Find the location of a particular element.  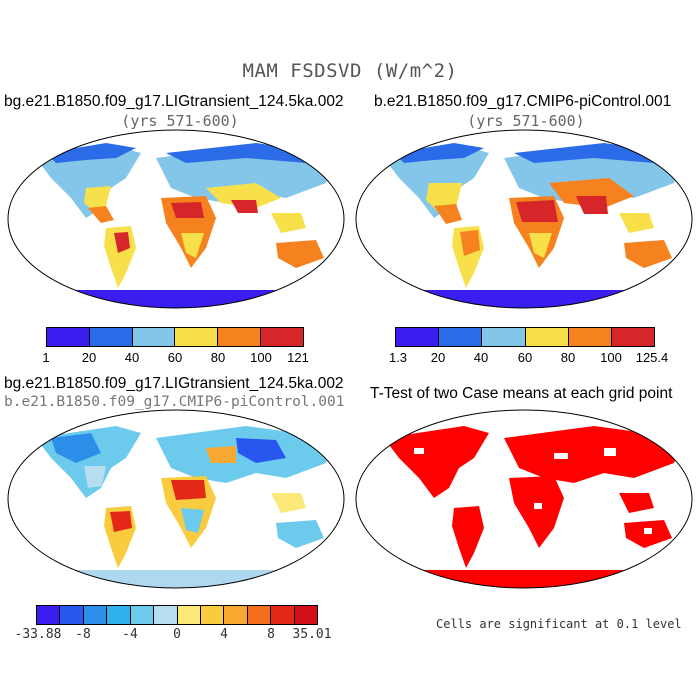

panel-2-tick: 1.3 is located at coordinates (398, 357).